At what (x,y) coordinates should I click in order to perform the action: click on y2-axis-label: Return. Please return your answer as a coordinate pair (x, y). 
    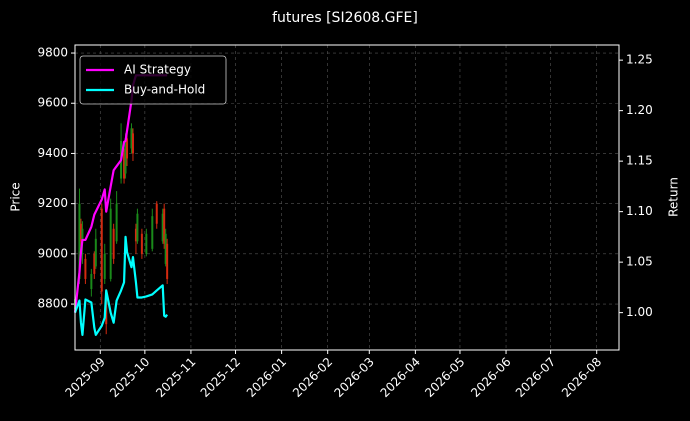
    Looking at the image, I should click on (674, 197).